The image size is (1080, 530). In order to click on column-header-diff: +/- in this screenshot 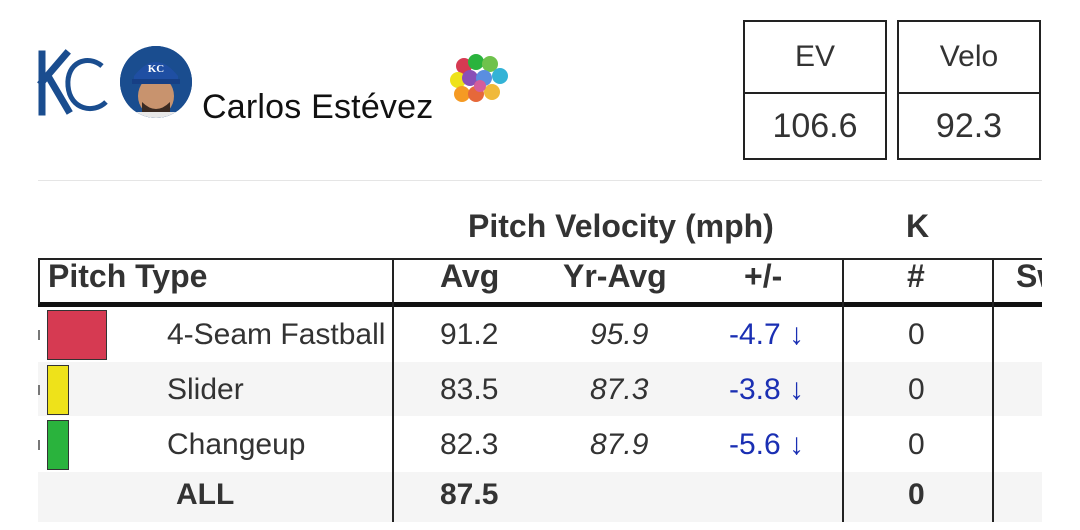, I will do `click(763, 276)`.